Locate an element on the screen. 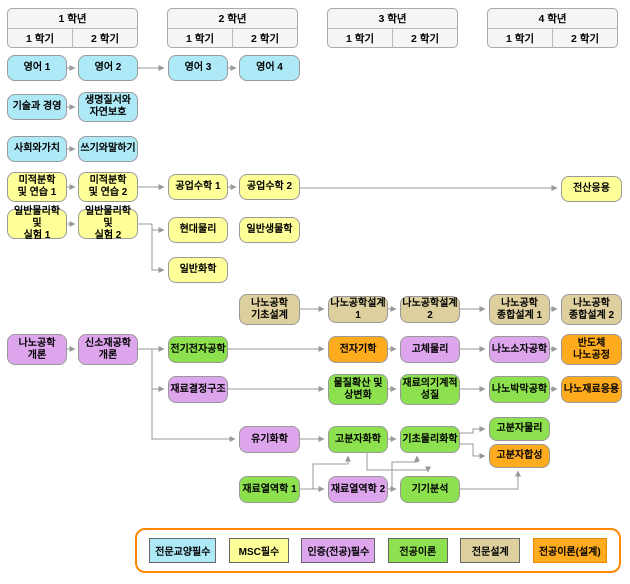 Image resolution: width=630 pixels, height=584 pixels. legend-item-theory-design: 전공이론(설계) is located at coordinates (569, 550).